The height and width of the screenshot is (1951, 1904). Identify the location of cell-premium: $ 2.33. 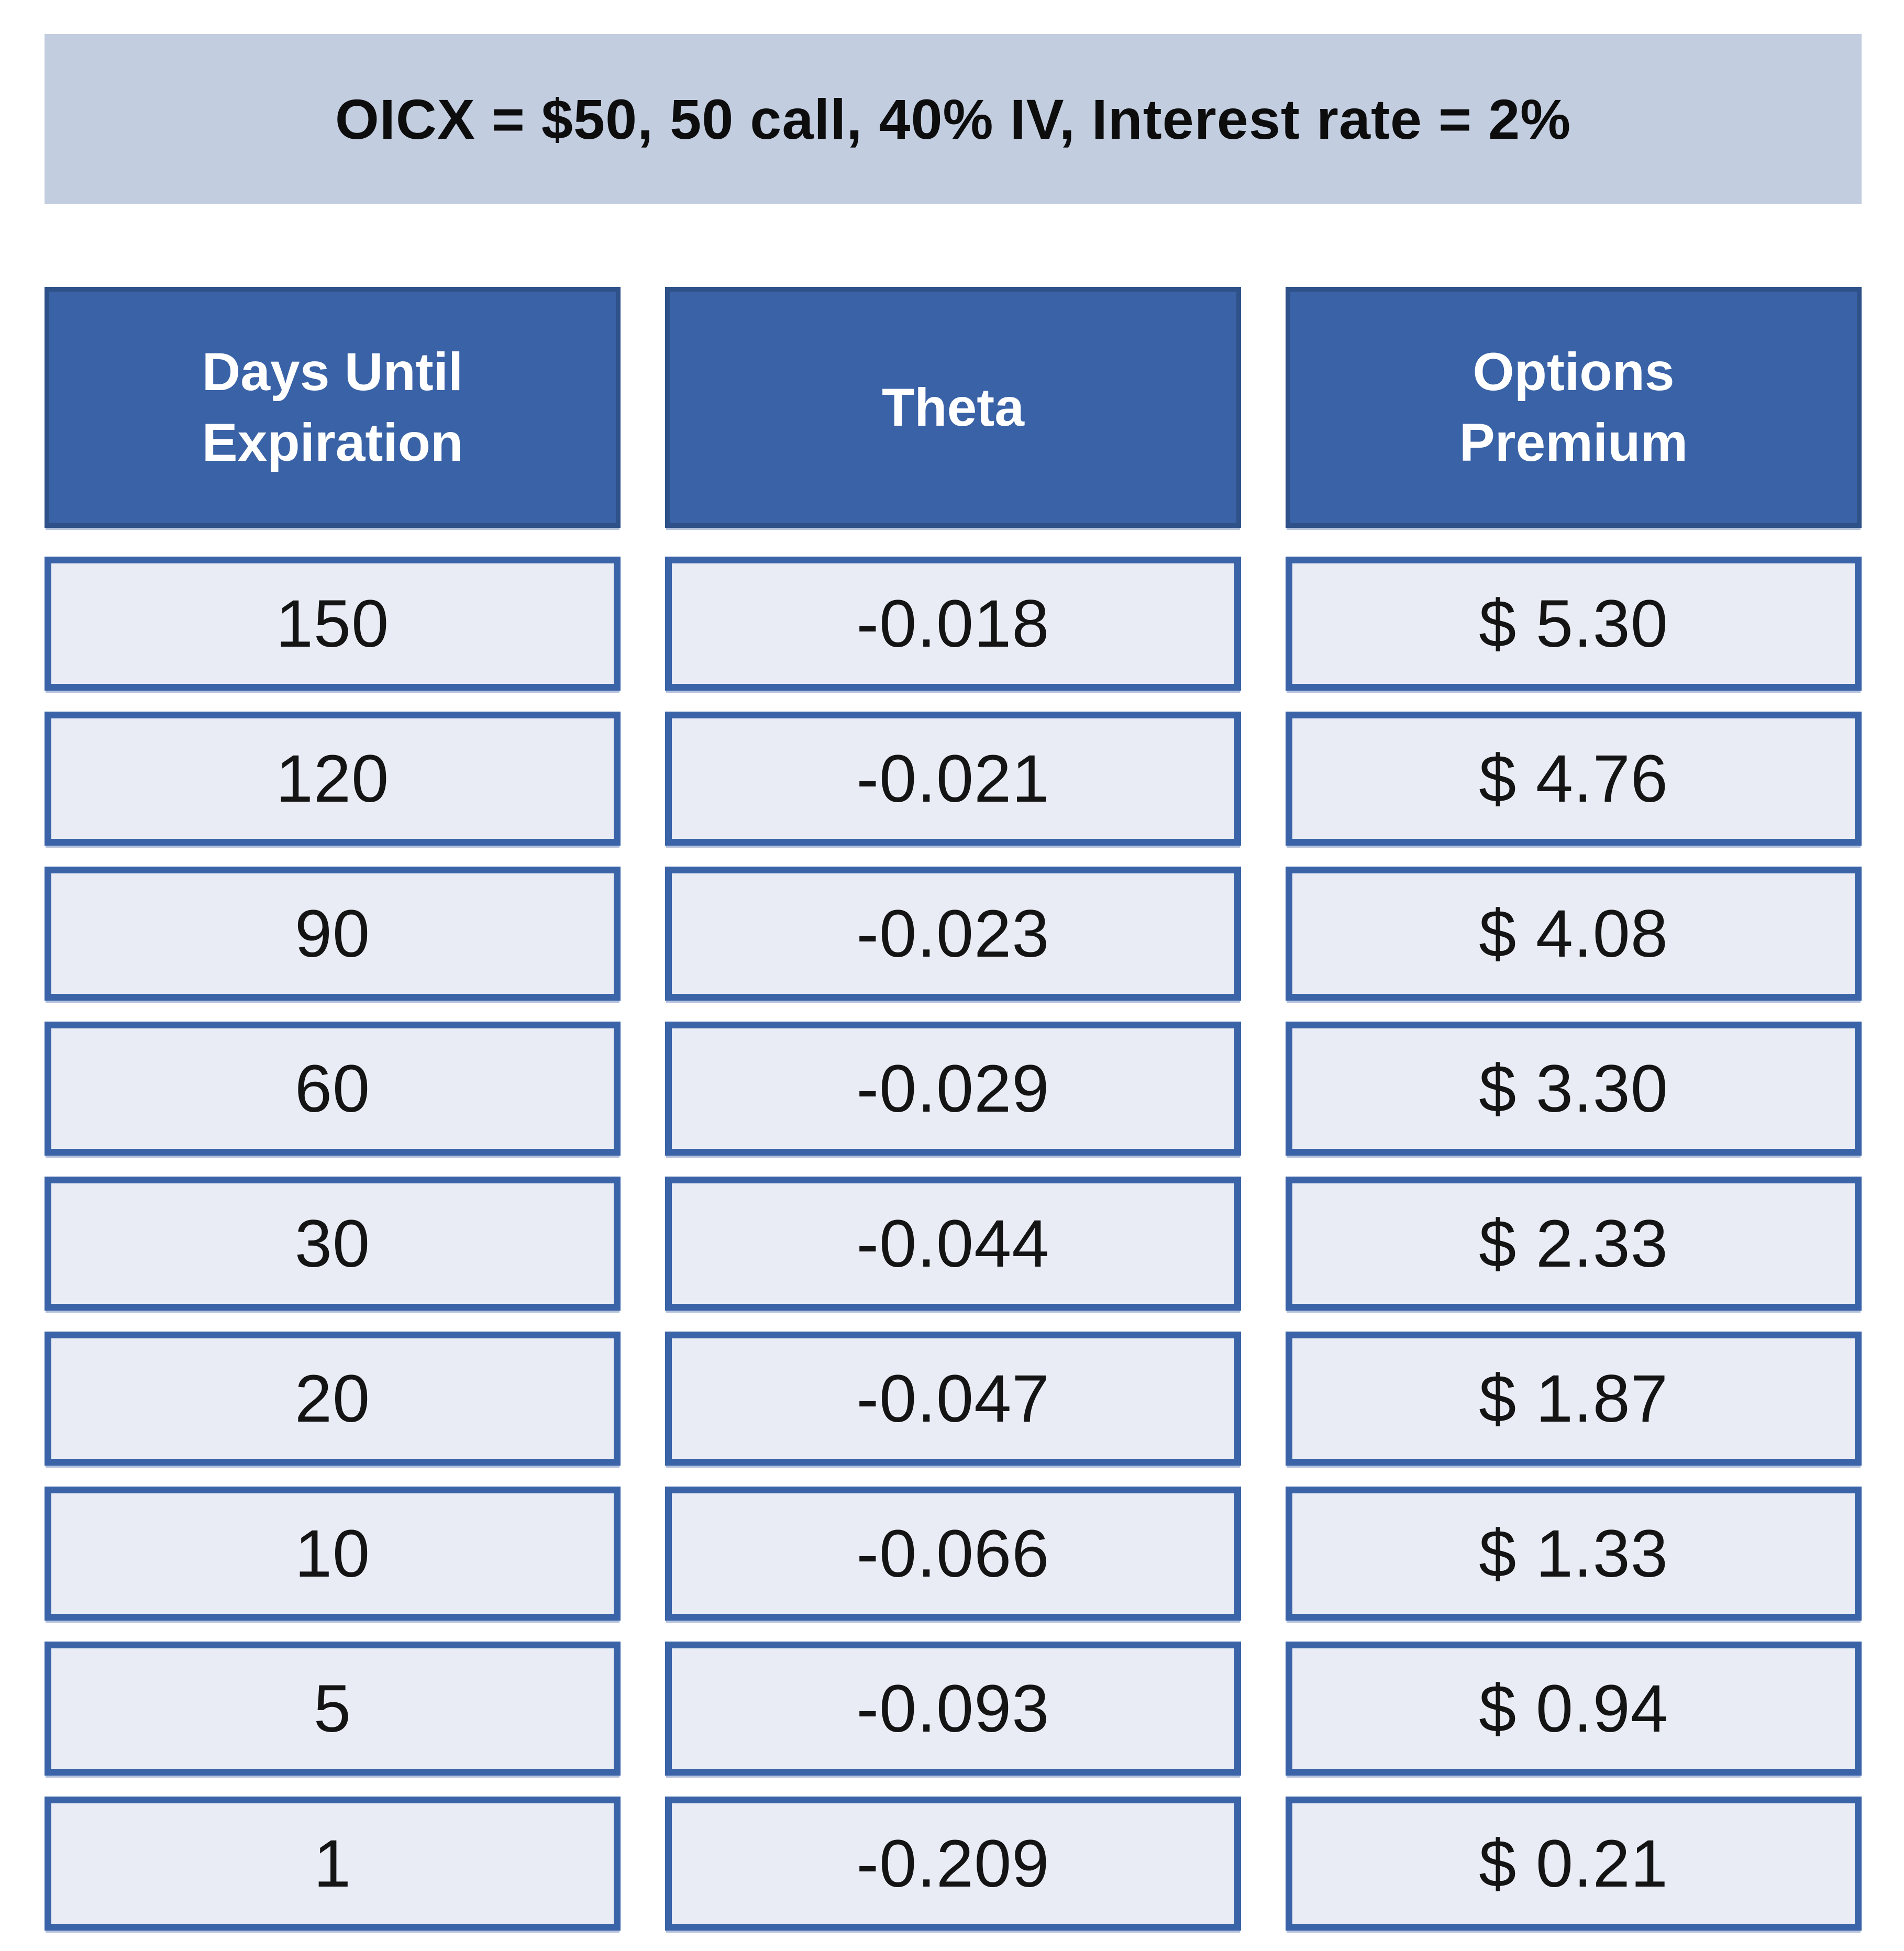
(1574, 1244).